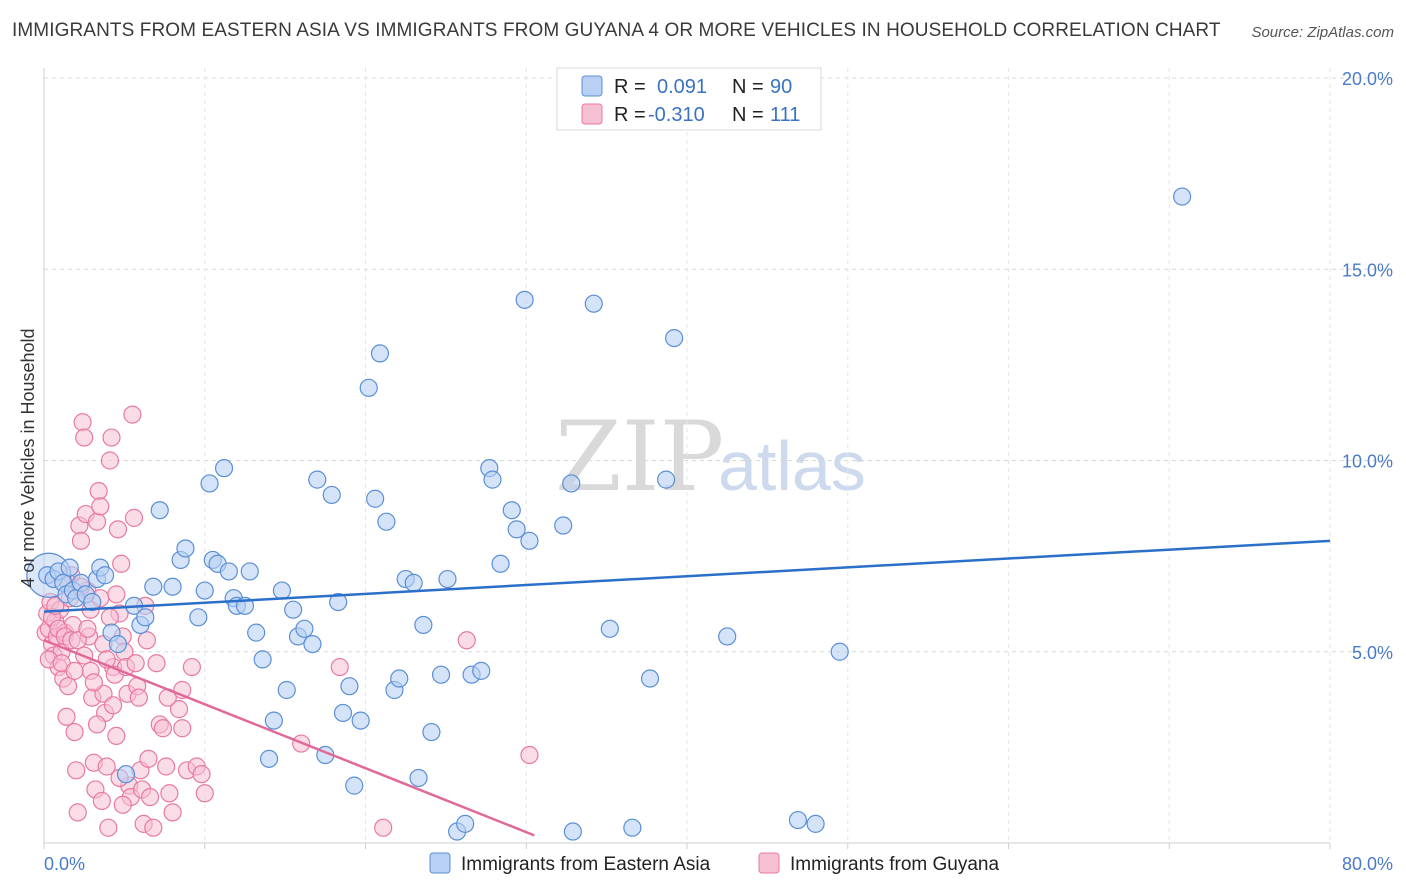 The image size is (1406, 892). What do you see at coordinates (64, 864) in the screenshot?
I see `x-tick-label: 0.0%` at bounding box center [64, 864].